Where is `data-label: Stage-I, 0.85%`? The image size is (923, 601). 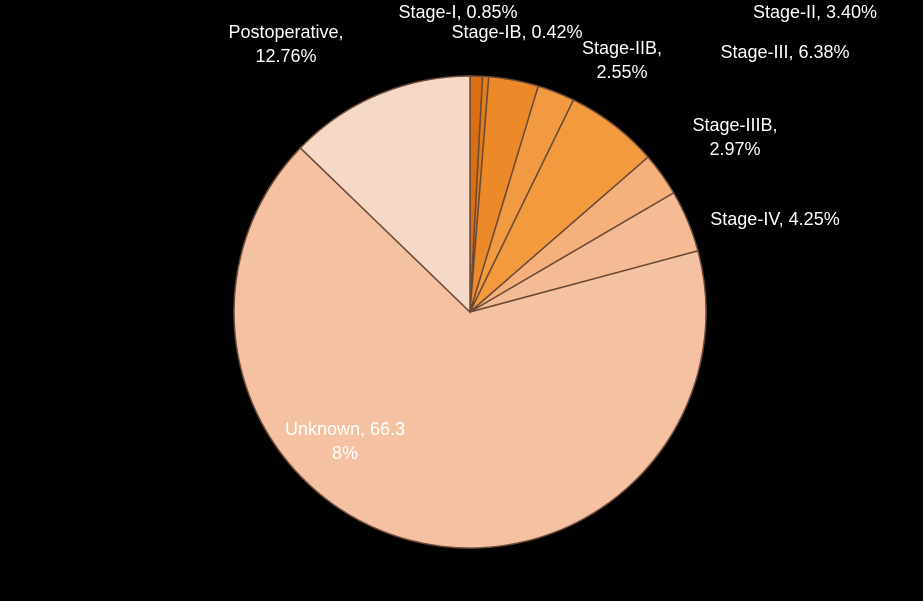 data-label: Stage-I, 0.85% is located at coordinates (458, 12).